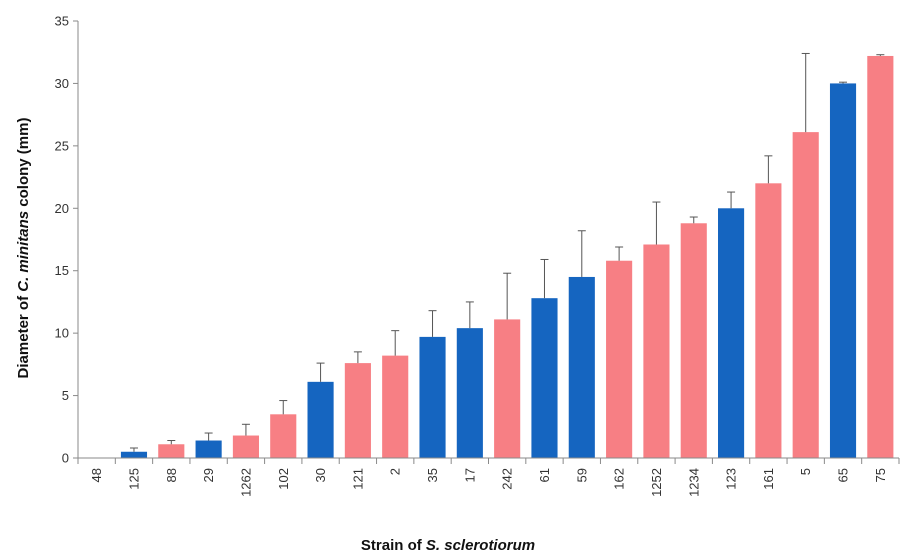 The height and width of the screenshot is (555, 901). I want to click on x-tick-label: 2, so click(395, 471).